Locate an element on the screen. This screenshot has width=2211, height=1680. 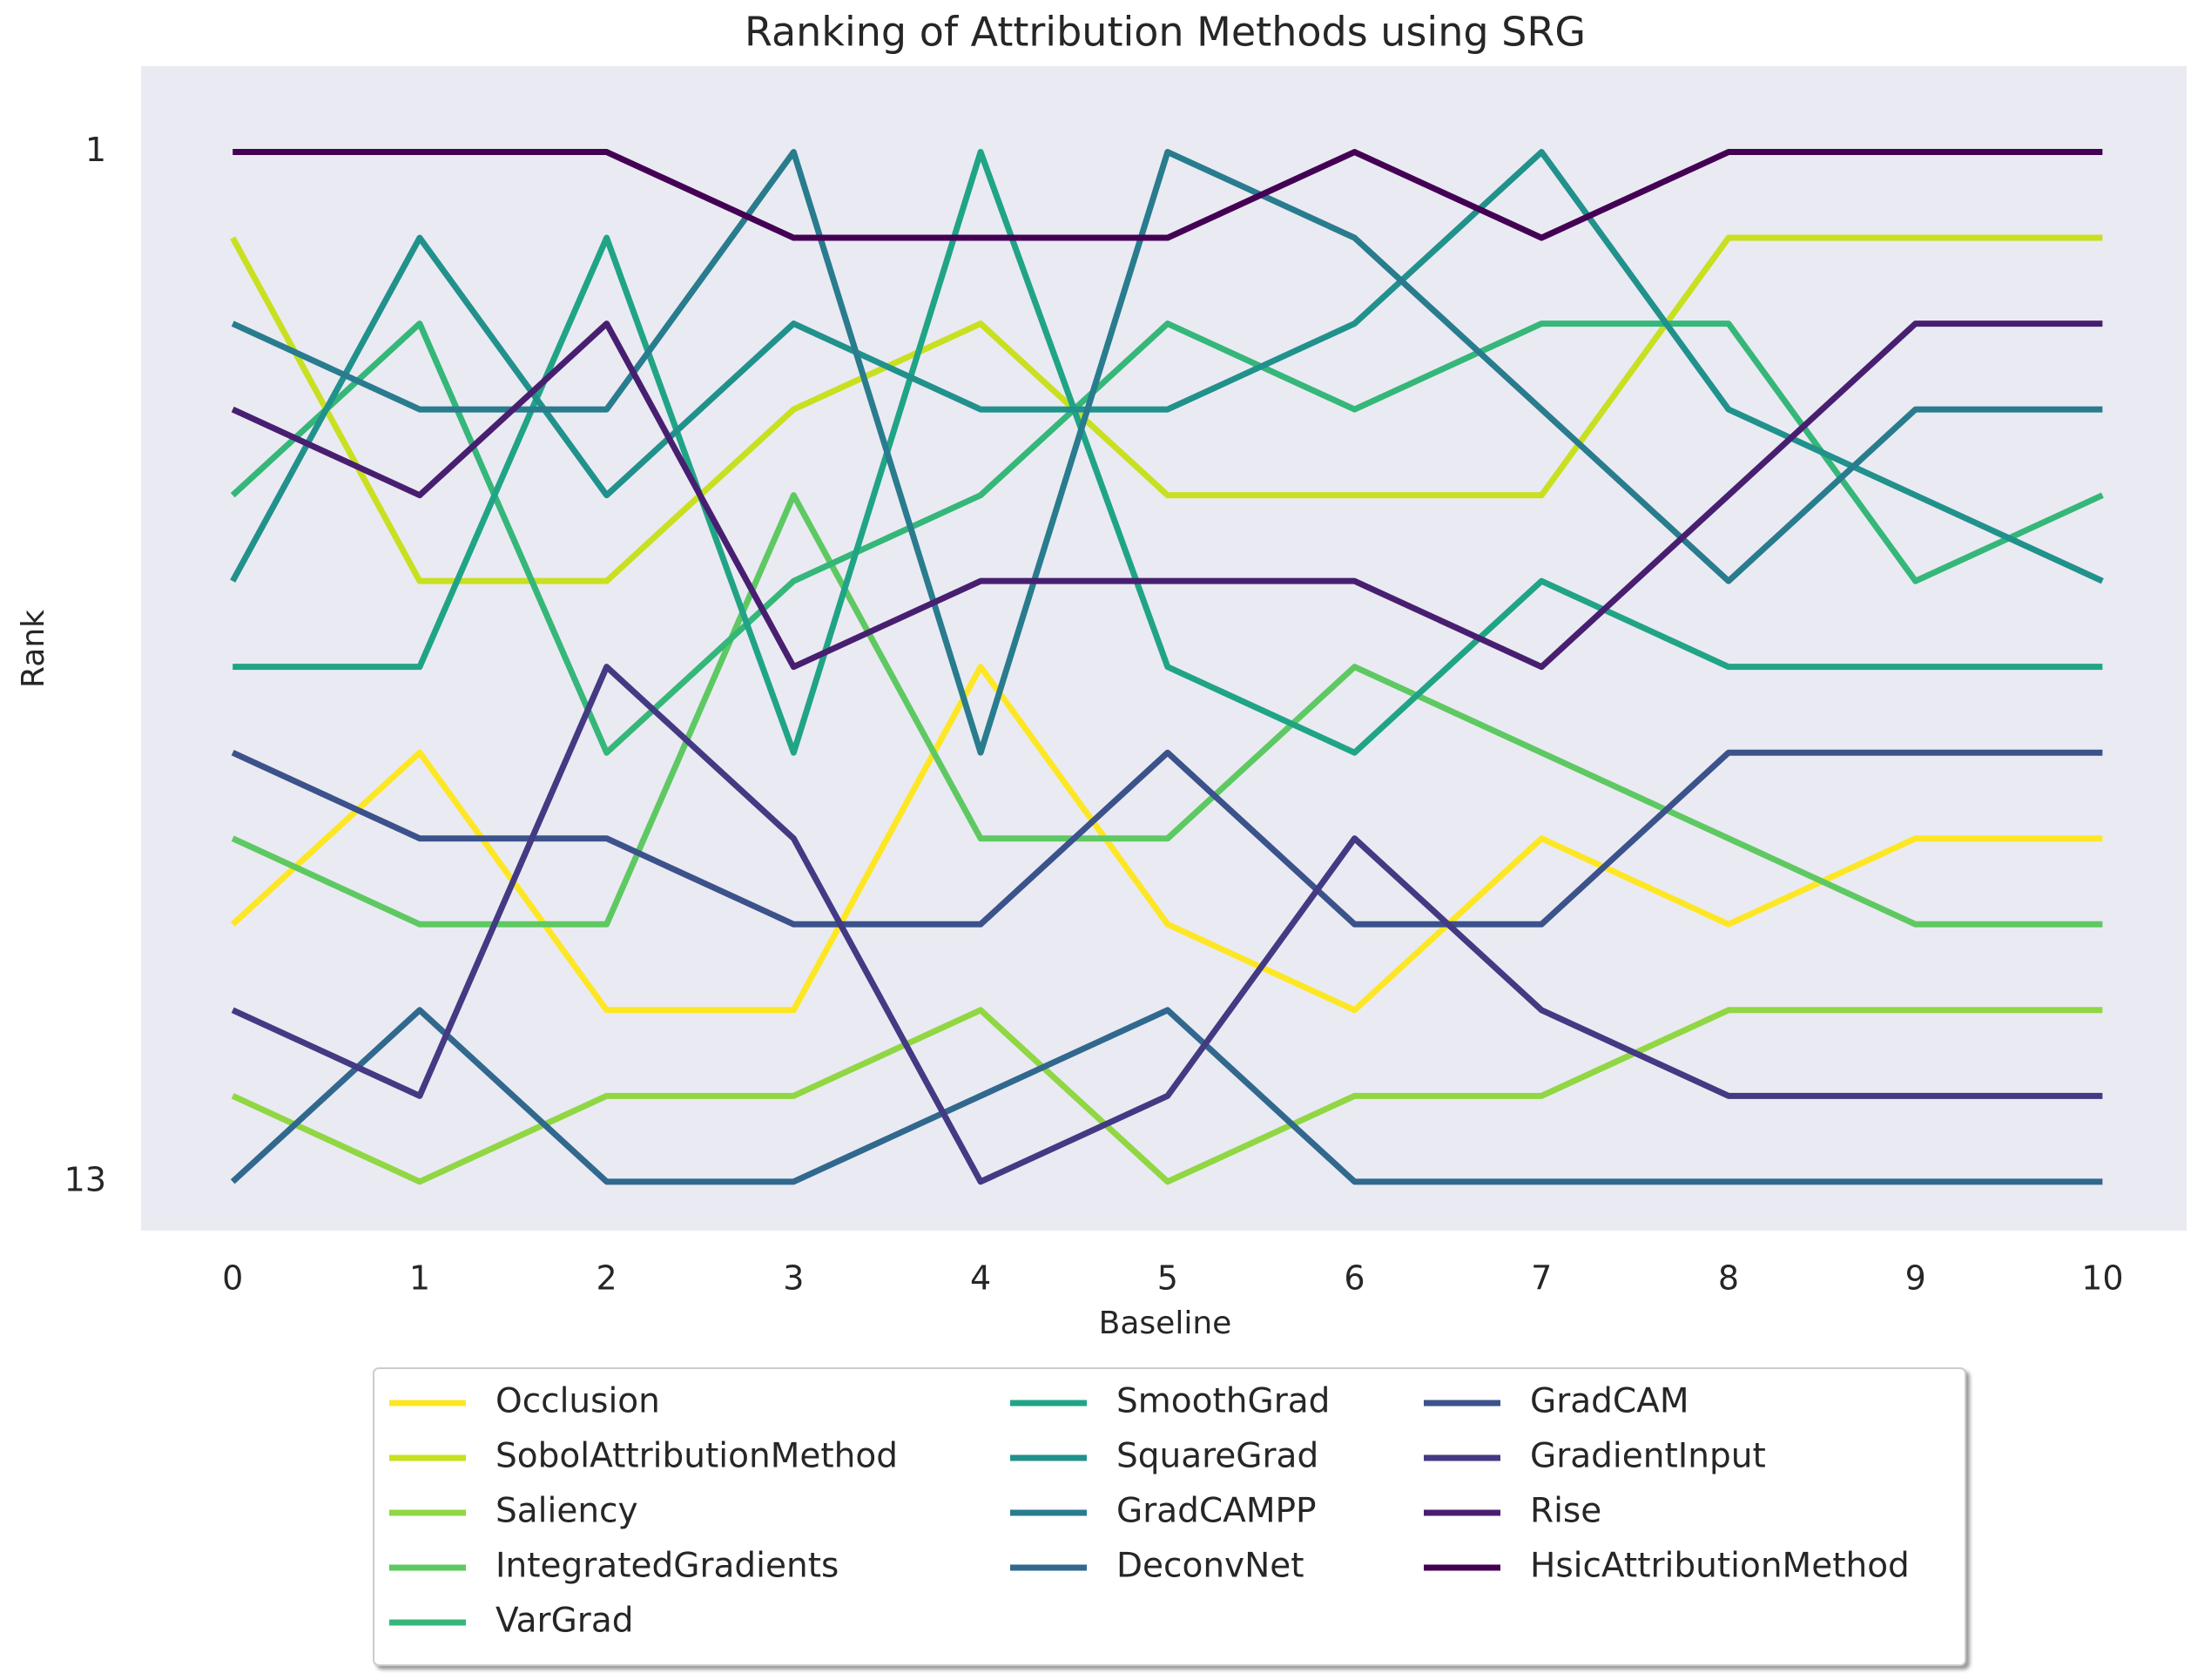
legend-label: Rise is located at coordinates (1565, 1511).